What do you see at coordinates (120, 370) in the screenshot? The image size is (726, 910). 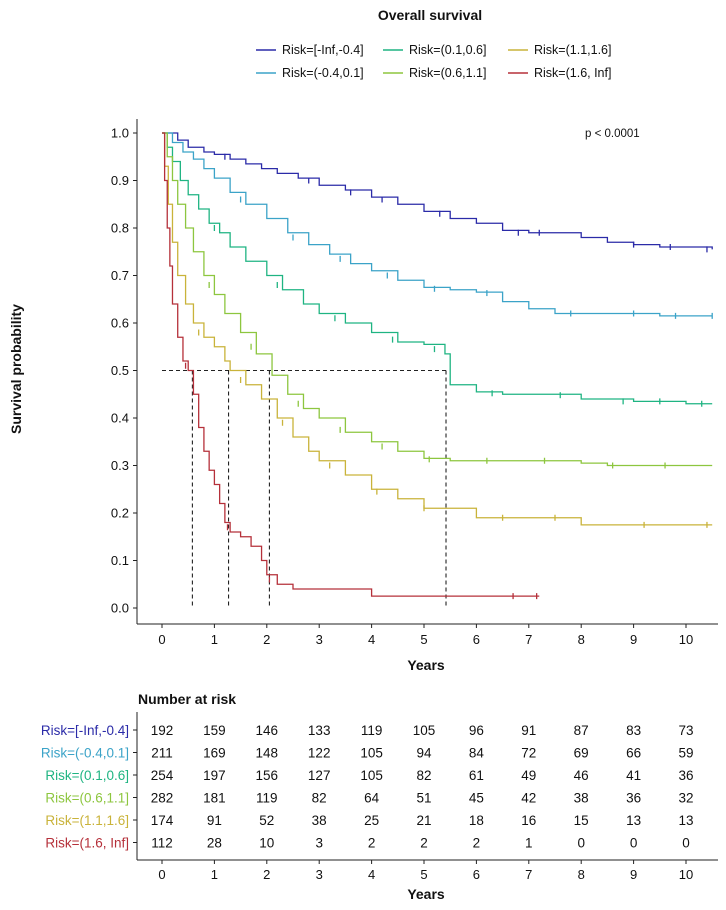 I see `y-tick-label: 0.5` at bounding box center [120, 370].